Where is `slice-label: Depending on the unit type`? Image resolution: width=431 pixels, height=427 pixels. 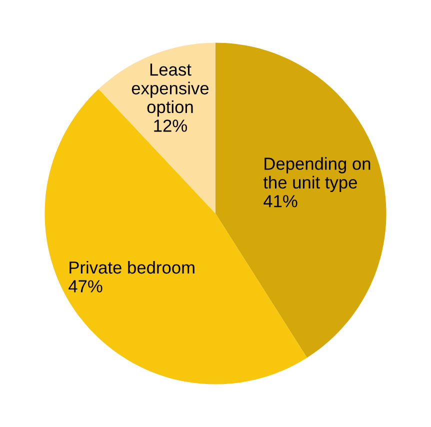 slice-label: Depending on the unit type is located at coordinates (316, 174).